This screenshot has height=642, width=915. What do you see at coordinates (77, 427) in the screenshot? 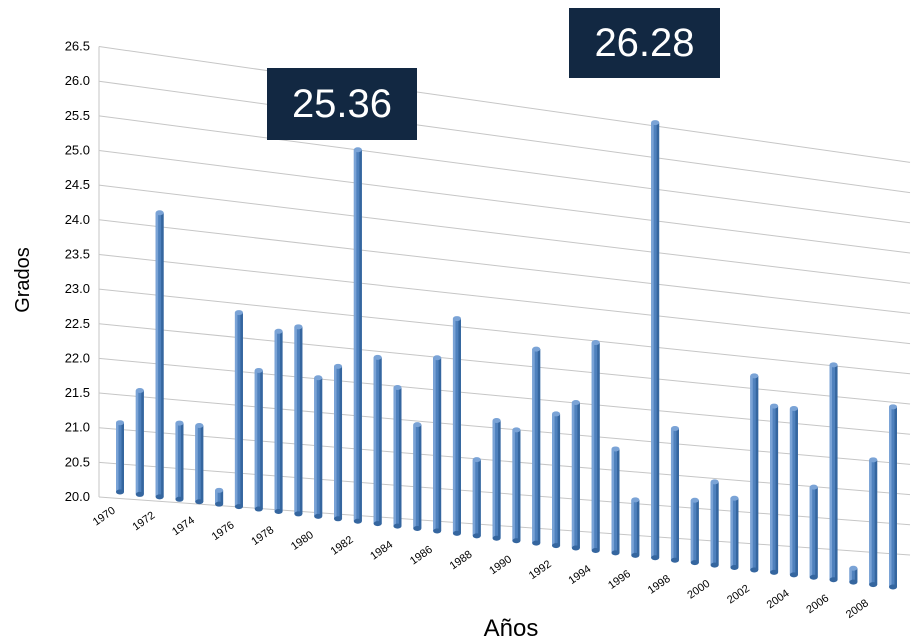
I see `y-tick-label: 21.0` at bounding box center [77, 427].